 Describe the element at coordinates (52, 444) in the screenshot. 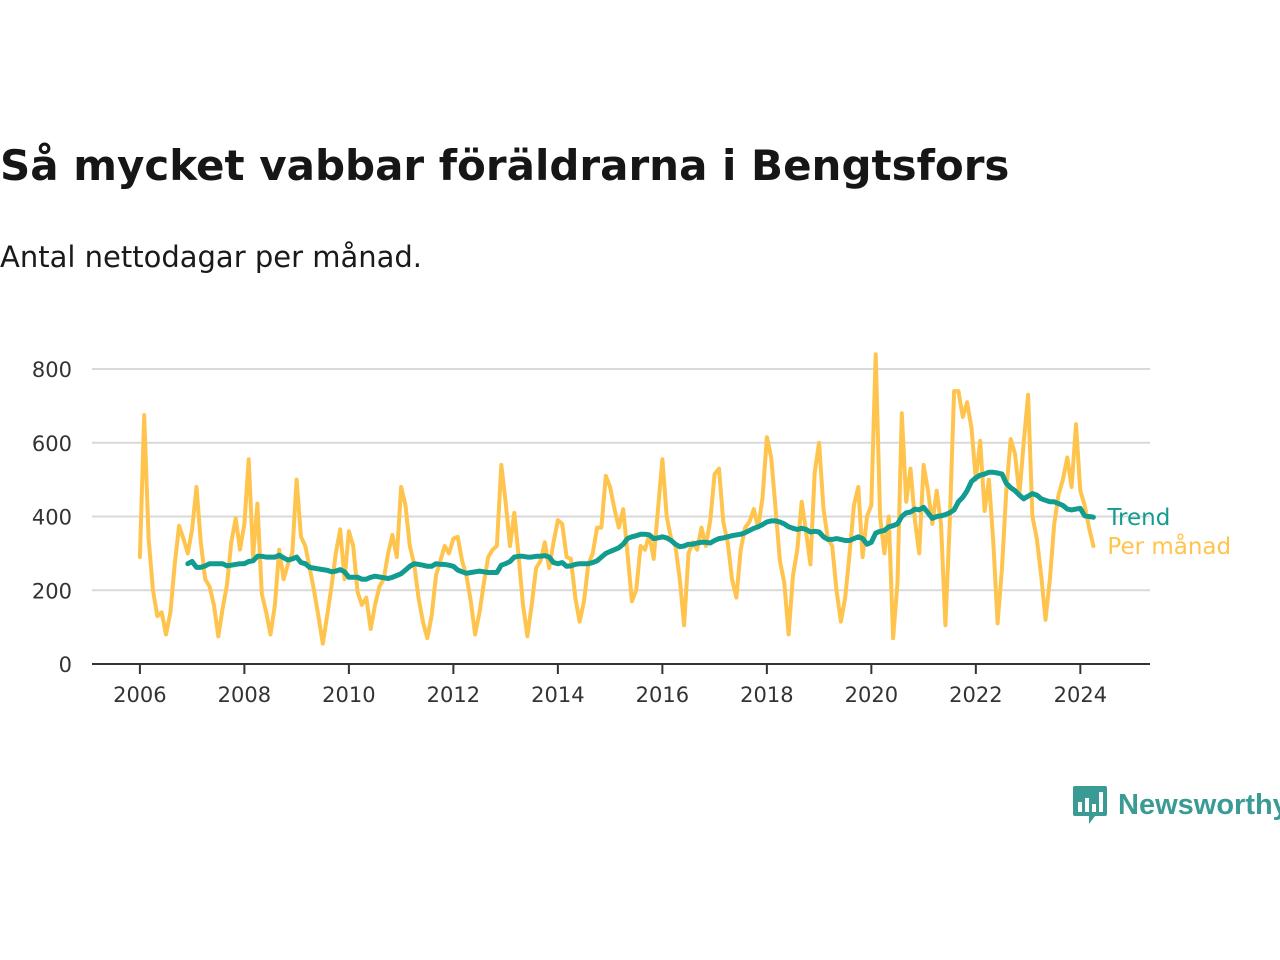

I see `y-tick-label: 600` at that location.